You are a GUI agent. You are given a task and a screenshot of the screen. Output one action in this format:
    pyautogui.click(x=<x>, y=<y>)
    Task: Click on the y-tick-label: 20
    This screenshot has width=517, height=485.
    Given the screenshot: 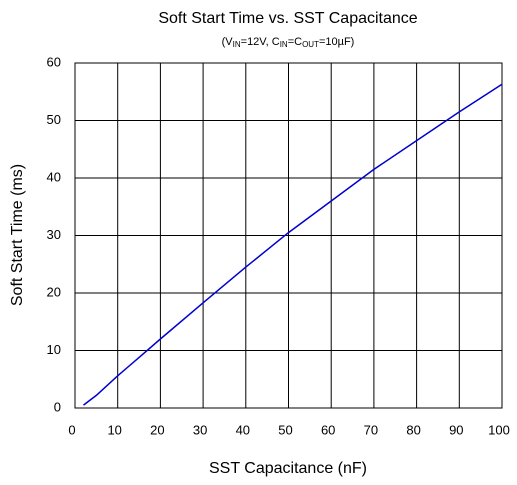 What is the action you would take?
    pyautogui.click(x=54, y=291)
    